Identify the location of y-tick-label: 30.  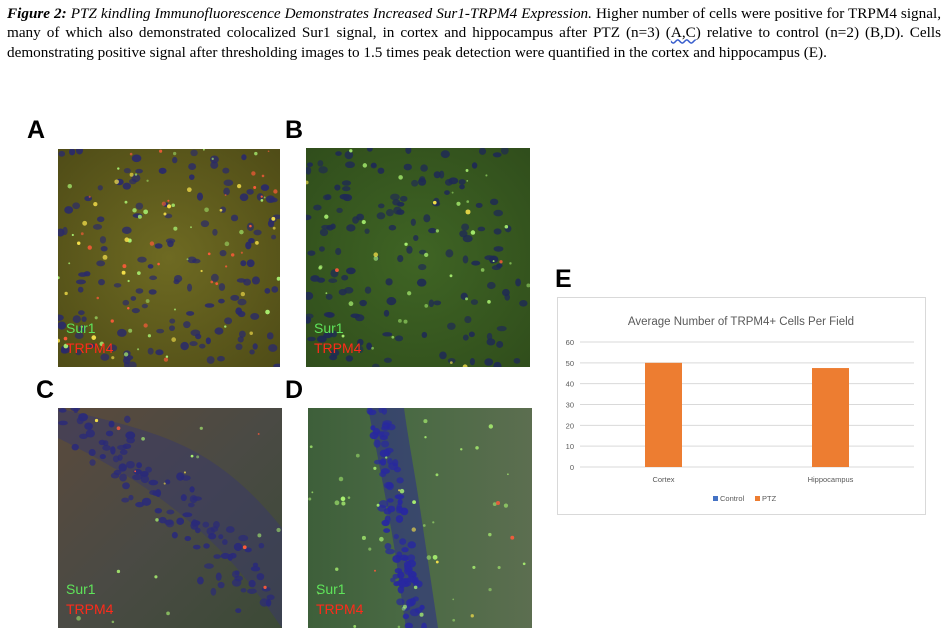
(570, 405).